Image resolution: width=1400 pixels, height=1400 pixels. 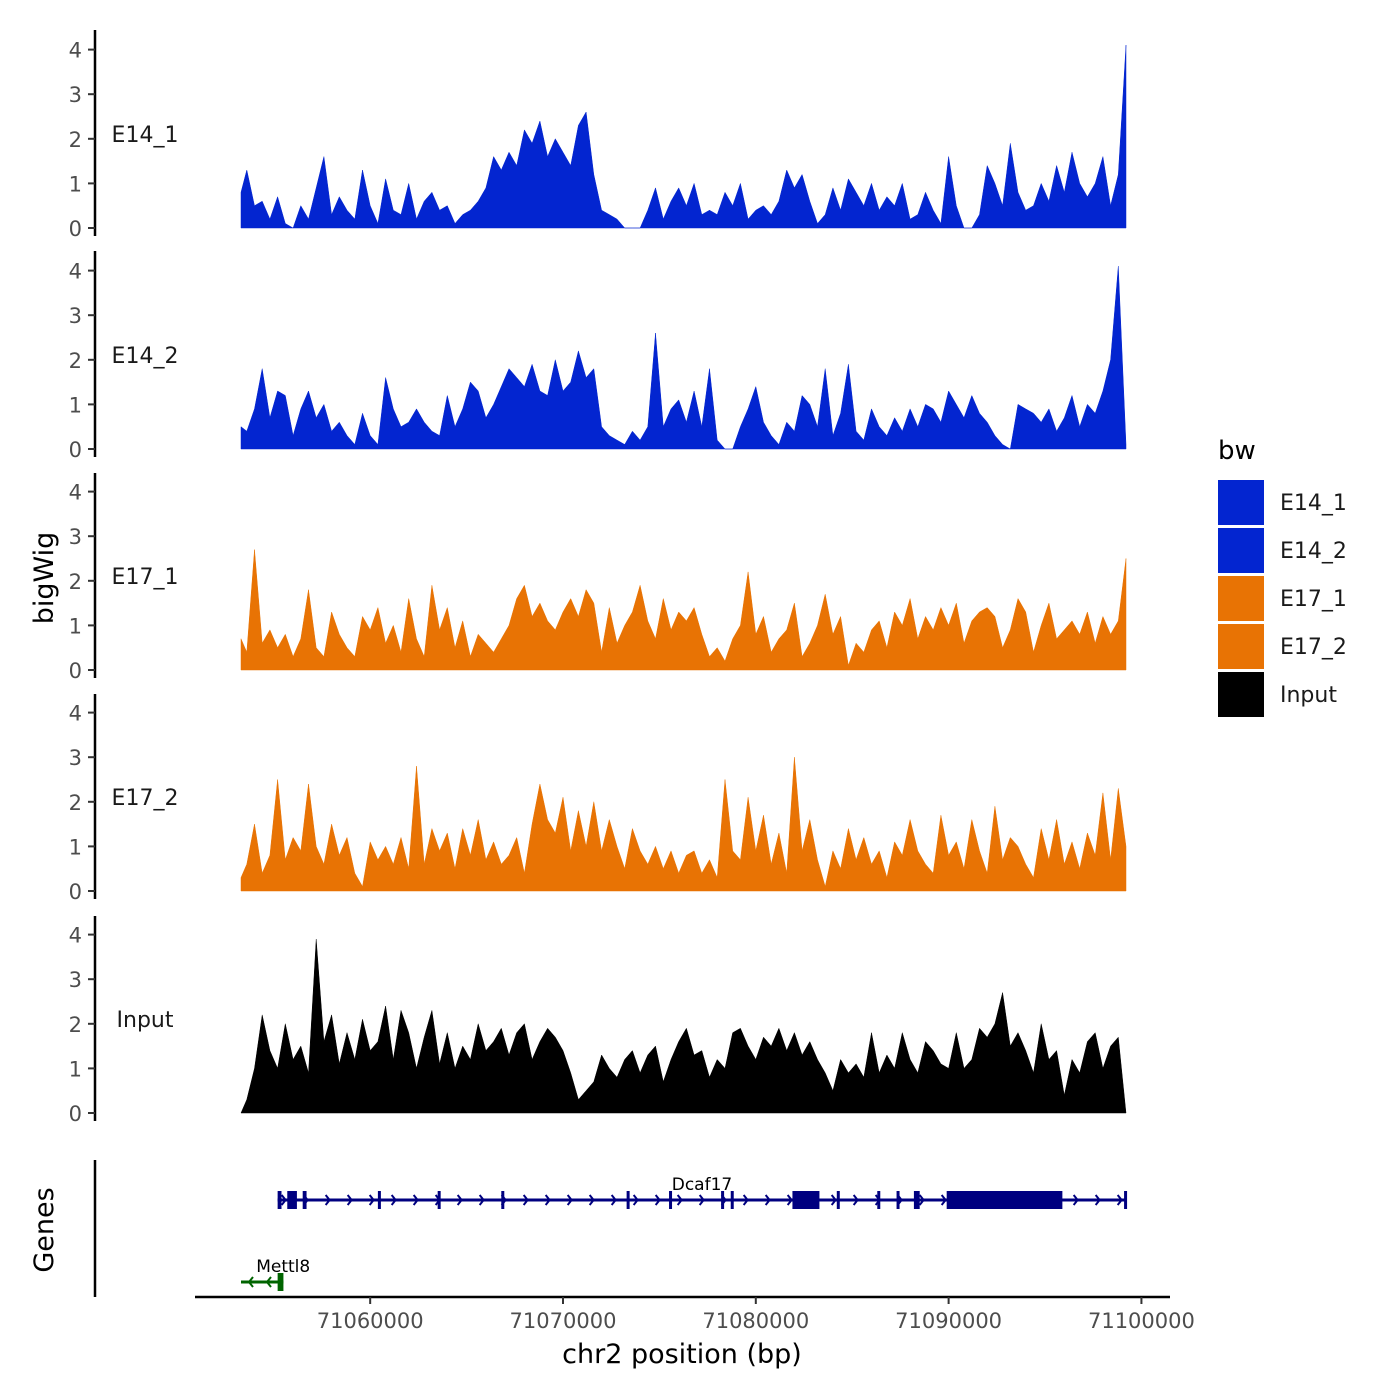 I want to click on legend-title: bw, so click(x=1237, y=451).